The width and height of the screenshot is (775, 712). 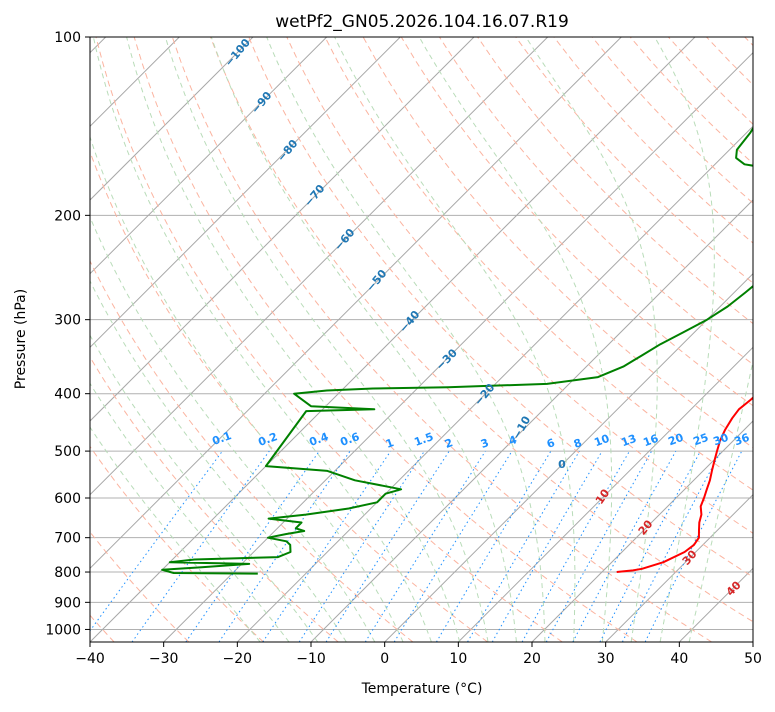 What do you see at coordinates (311, 659) in the screenshot?
I see `x-tick-label: −10` at bounding box center [311, 659].